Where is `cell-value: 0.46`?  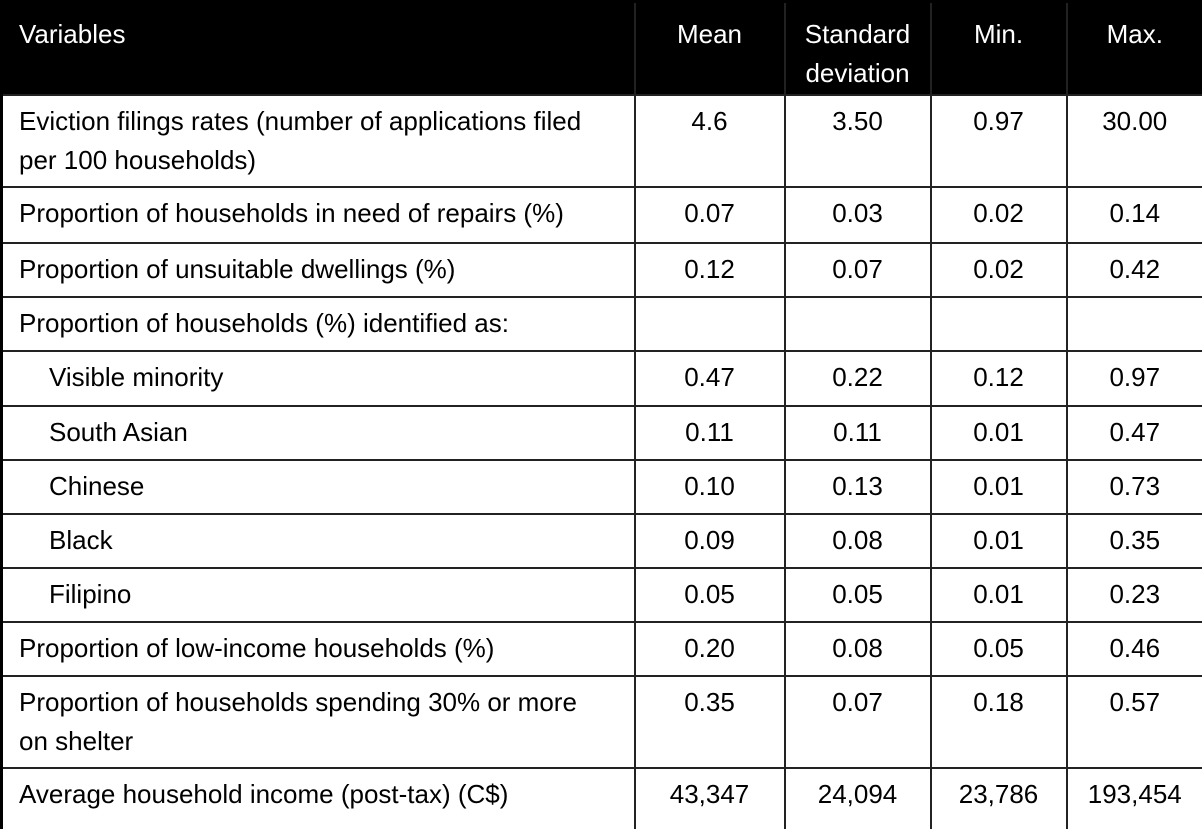 cell-value: 0.46 is located at coordinates (1133, 649).